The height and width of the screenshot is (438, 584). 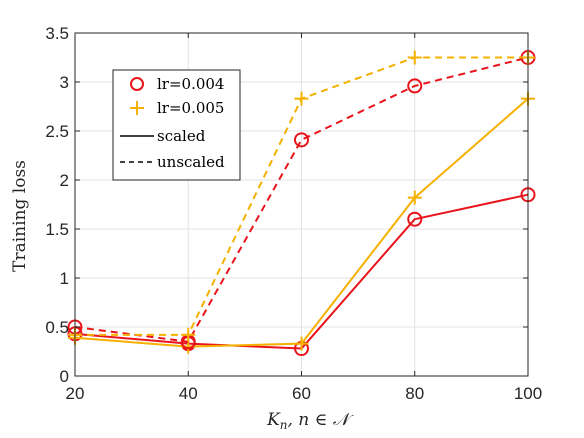 What do you see at coordinates (64, 180) in the screenshot?
I see `y-tick-label: 2` at bounding box center [64, 180].